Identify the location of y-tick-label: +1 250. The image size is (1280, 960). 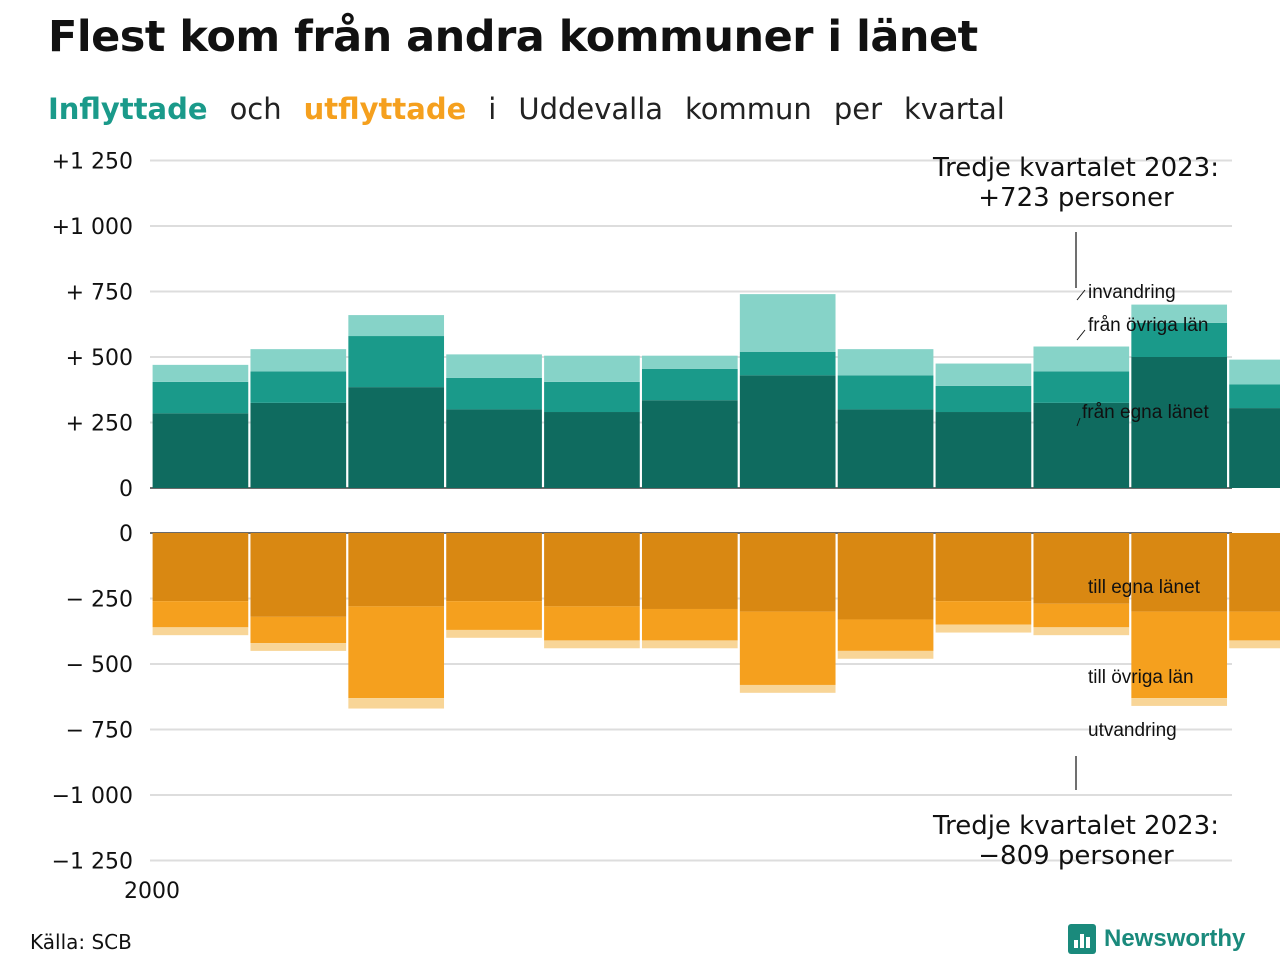
(92, 162).